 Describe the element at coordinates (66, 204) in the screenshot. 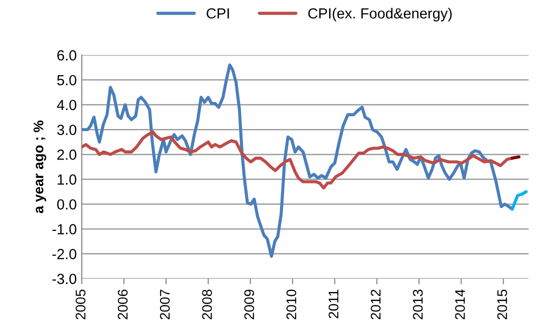

I see `y-tick-label: 0.0` at that location.